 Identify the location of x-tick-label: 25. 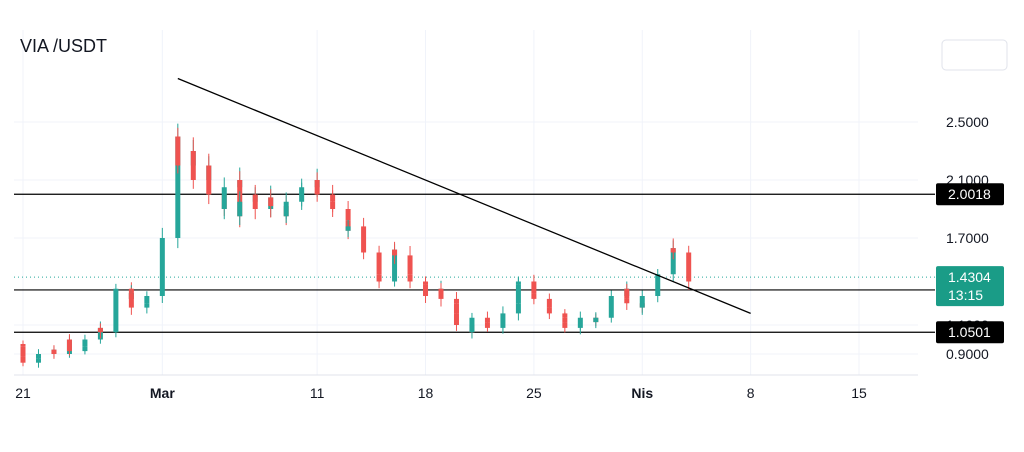
(534, 393).